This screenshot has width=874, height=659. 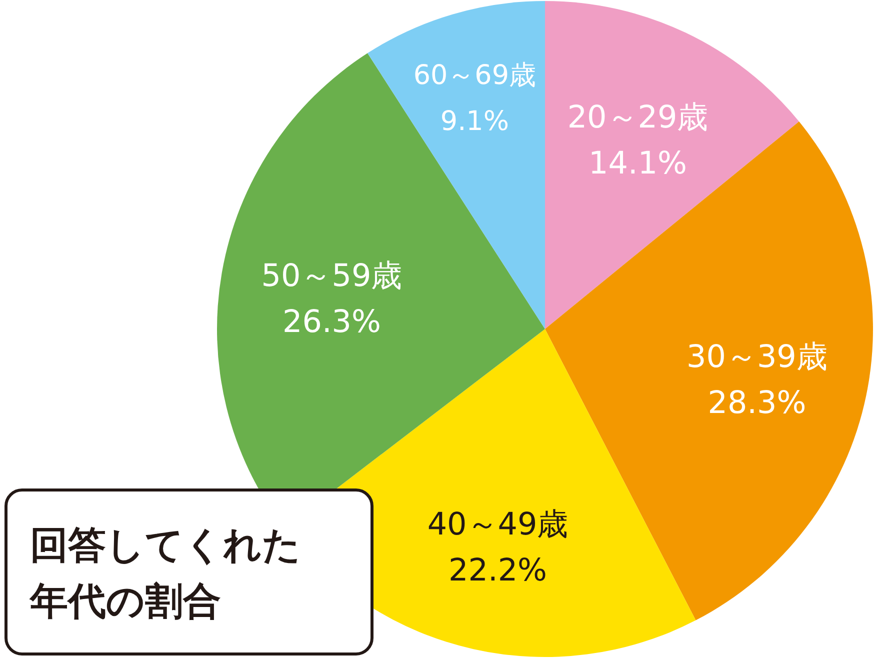 What do you see at coordinates (331, 322) in the screenshot?
I see `data-label: 26.3%` at bounding box center [331, 322].